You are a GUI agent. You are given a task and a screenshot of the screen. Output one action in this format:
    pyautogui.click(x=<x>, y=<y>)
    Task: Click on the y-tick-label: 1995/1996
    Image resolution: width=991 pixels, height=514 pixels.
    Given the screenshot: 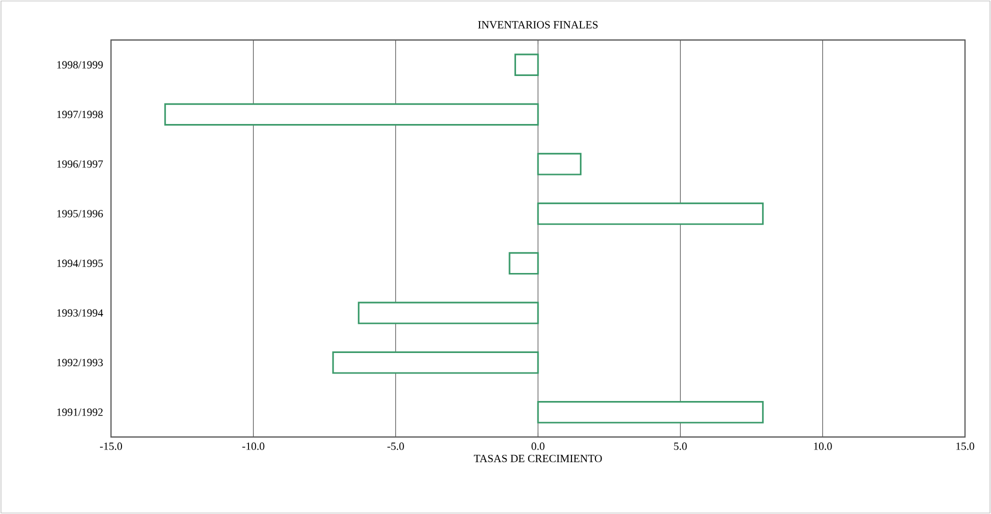 What is the action you would take?
    pyautogui.click(x=80, y=214)
    